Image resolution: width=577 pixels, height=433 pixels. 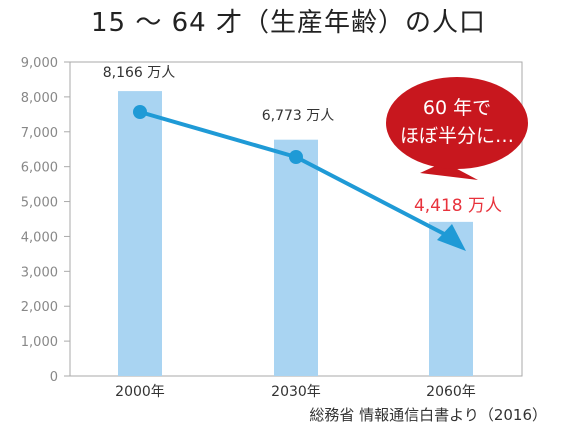 I want to click on x-tick-label: 2000年, so click(x=140, y=392).